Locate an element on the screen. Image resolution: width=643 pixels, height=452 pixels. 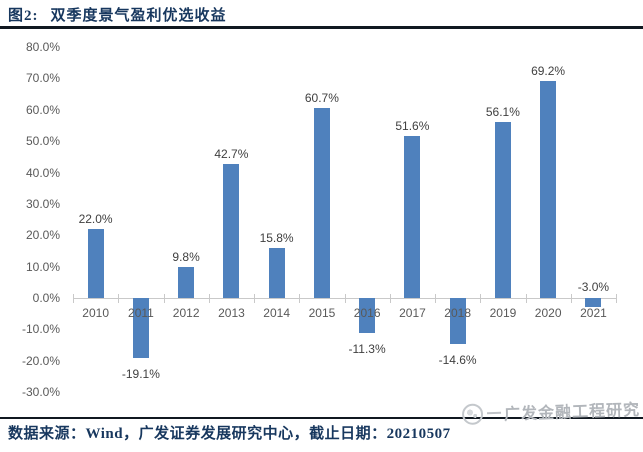
x-axis-label: 2014 is located at coordinates (276, 312).